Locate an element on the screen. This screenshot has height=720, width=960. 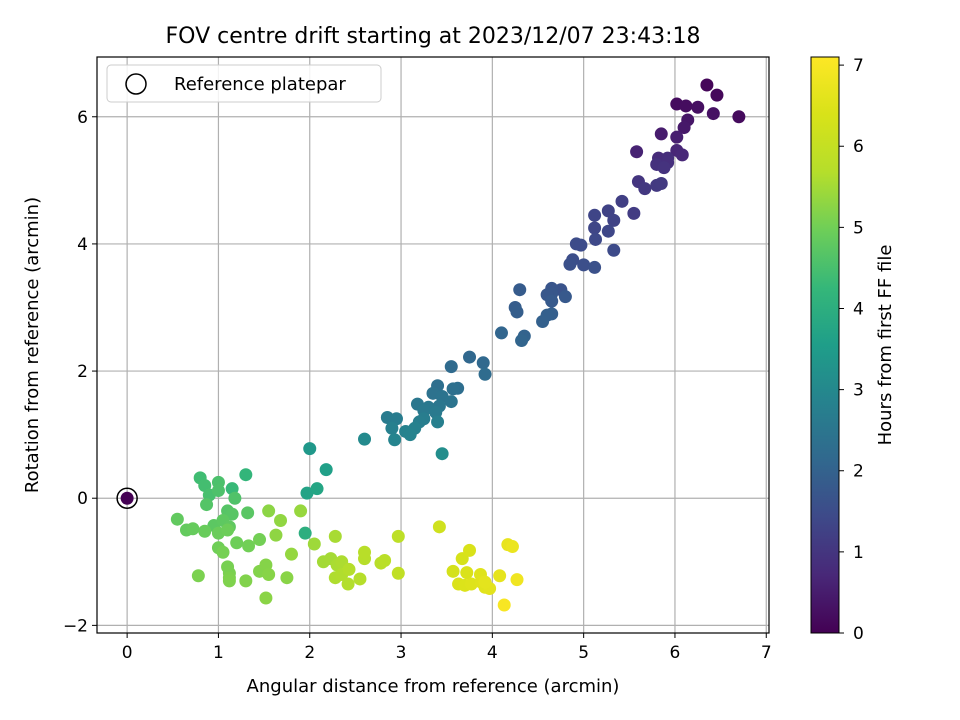
colorbar: 0 1 2 3 4 5 6 7 Hours from first FF file is located at coordinates (853, 350).